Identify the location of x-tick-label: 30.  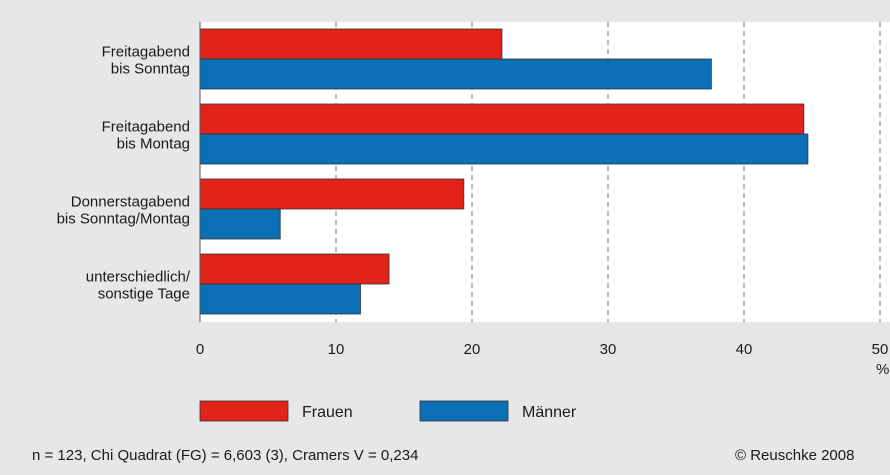
(608, 349).